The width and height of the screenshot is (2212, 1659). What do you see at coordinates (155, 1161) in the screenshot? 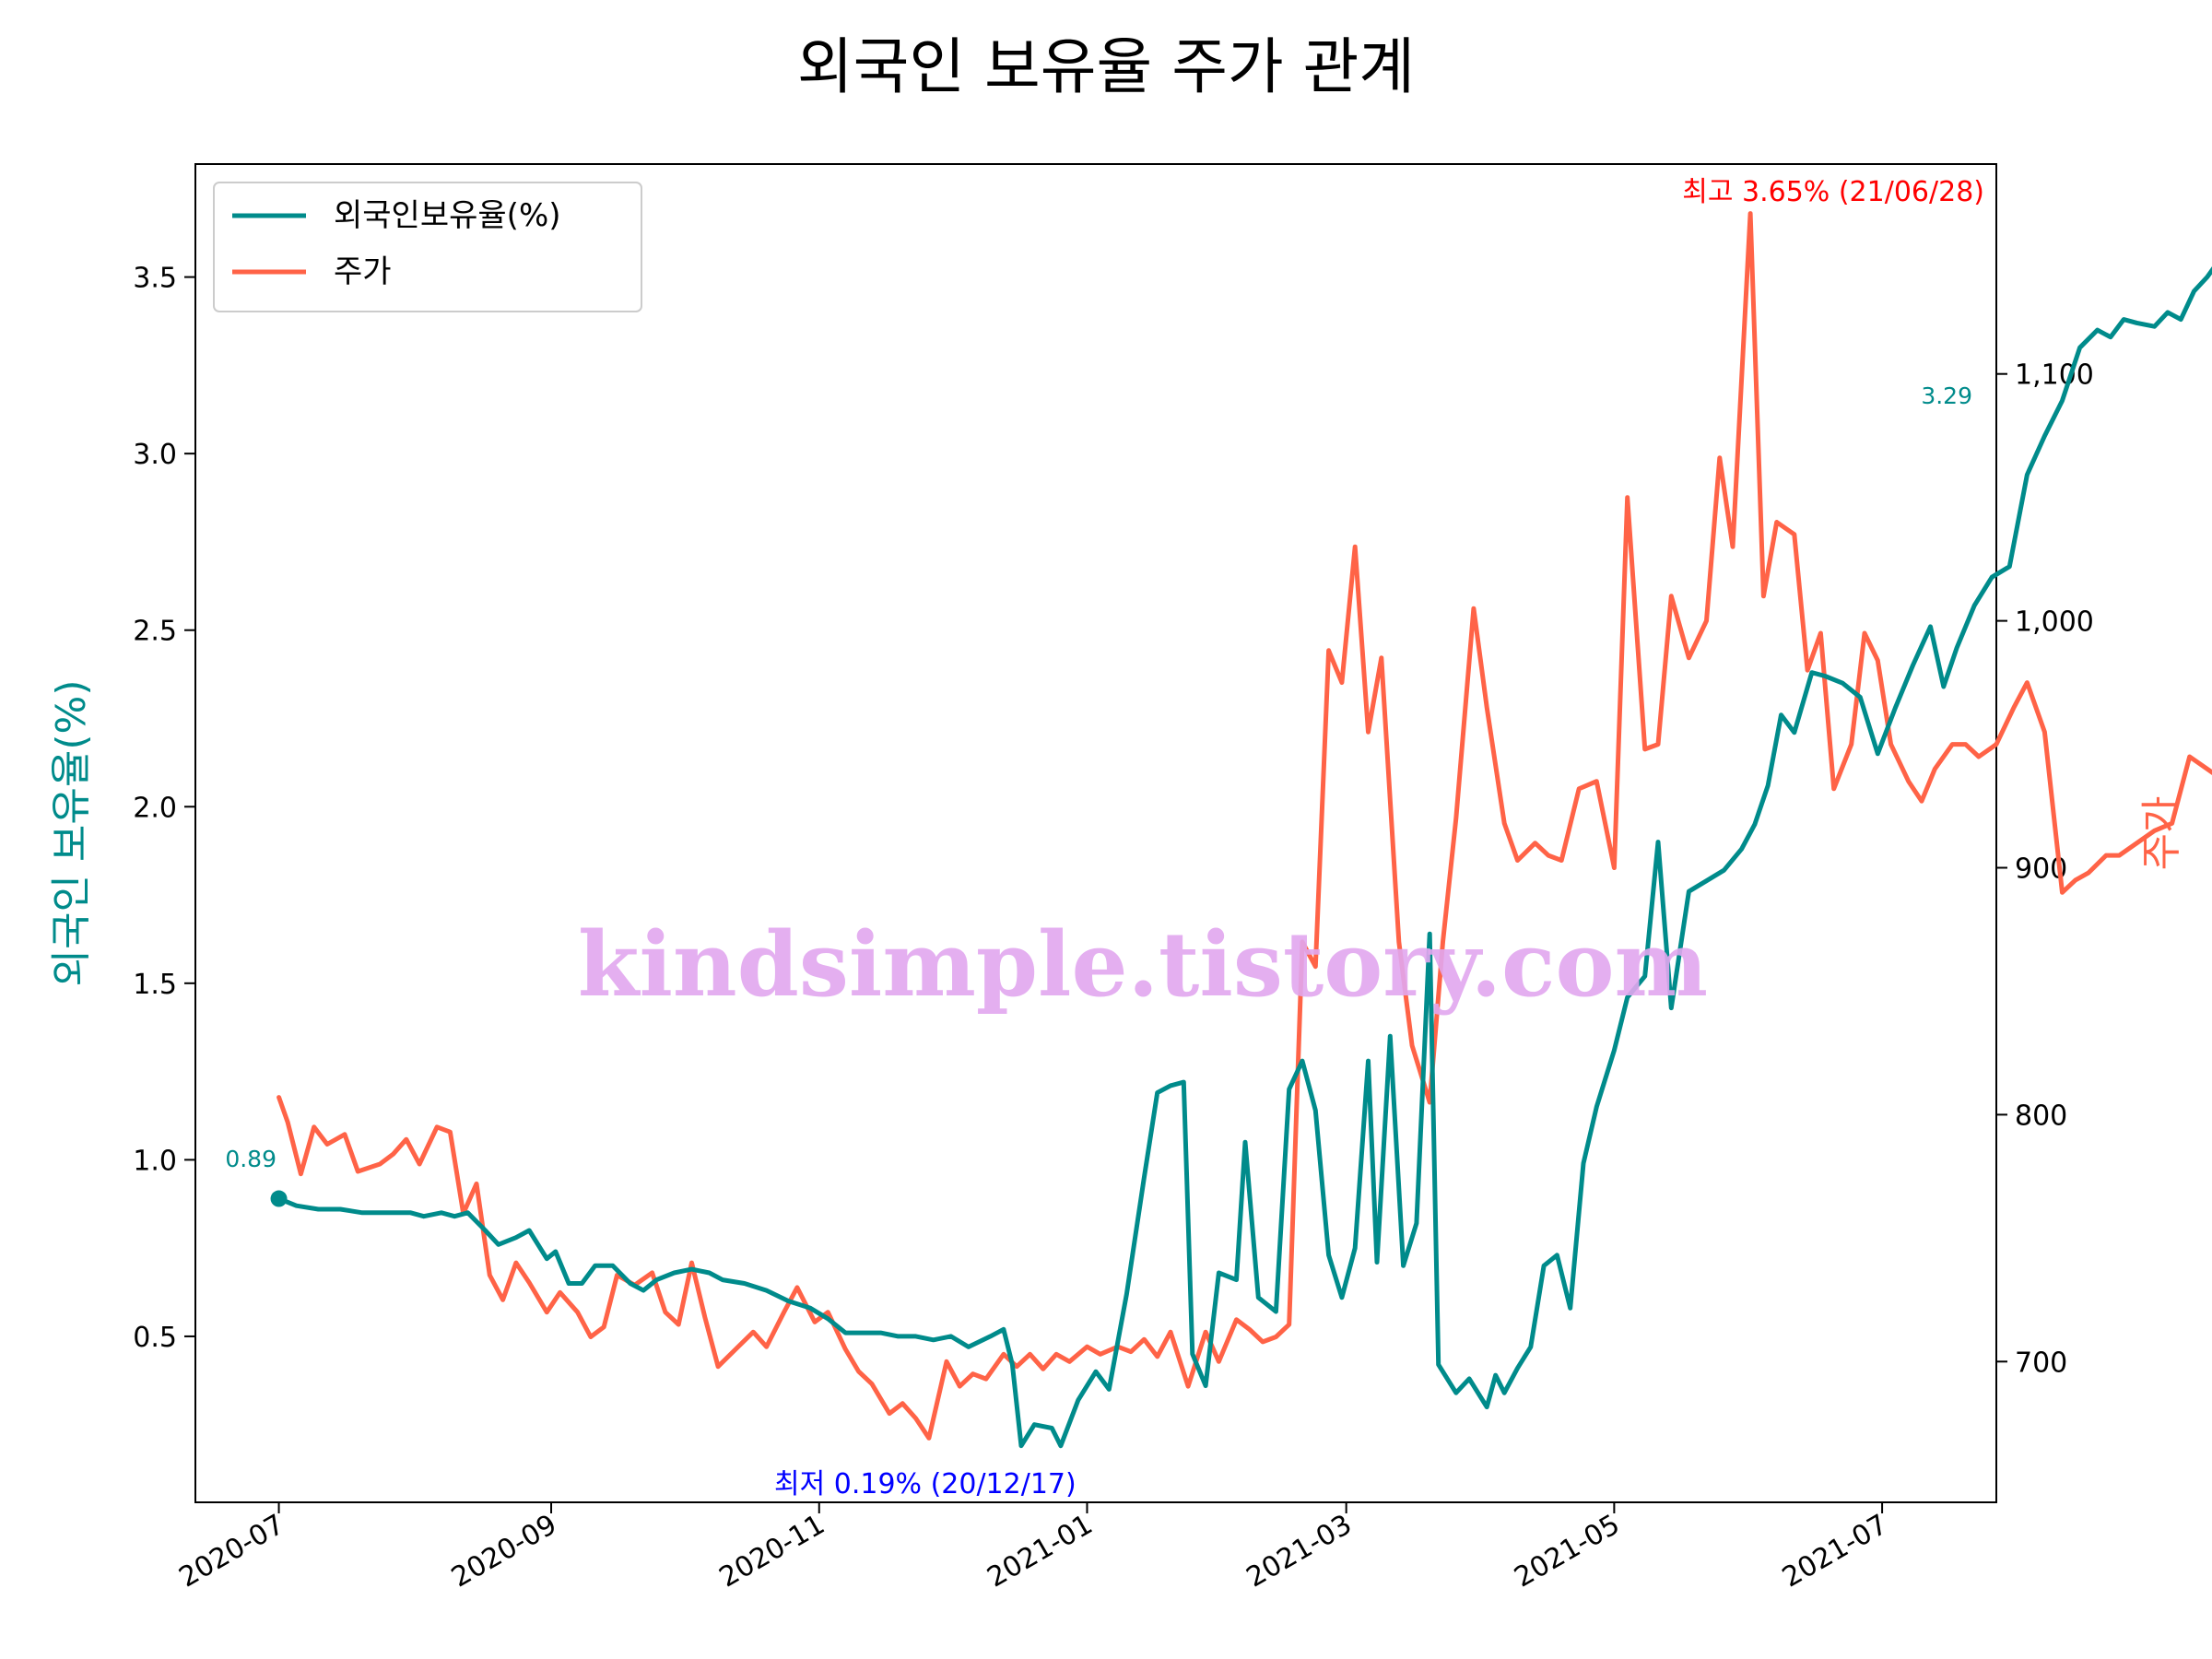
I see `y-left-tick-label-1: 1.0` at bounding box center [155, 1161].